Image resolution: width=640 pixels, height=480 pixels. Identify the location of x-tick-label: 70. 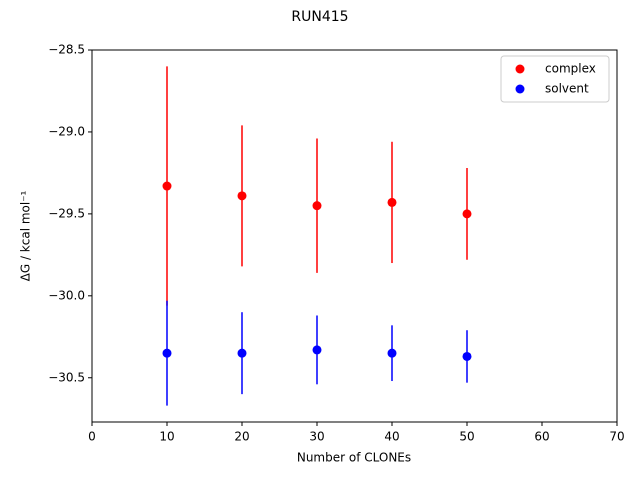
(616, 437).